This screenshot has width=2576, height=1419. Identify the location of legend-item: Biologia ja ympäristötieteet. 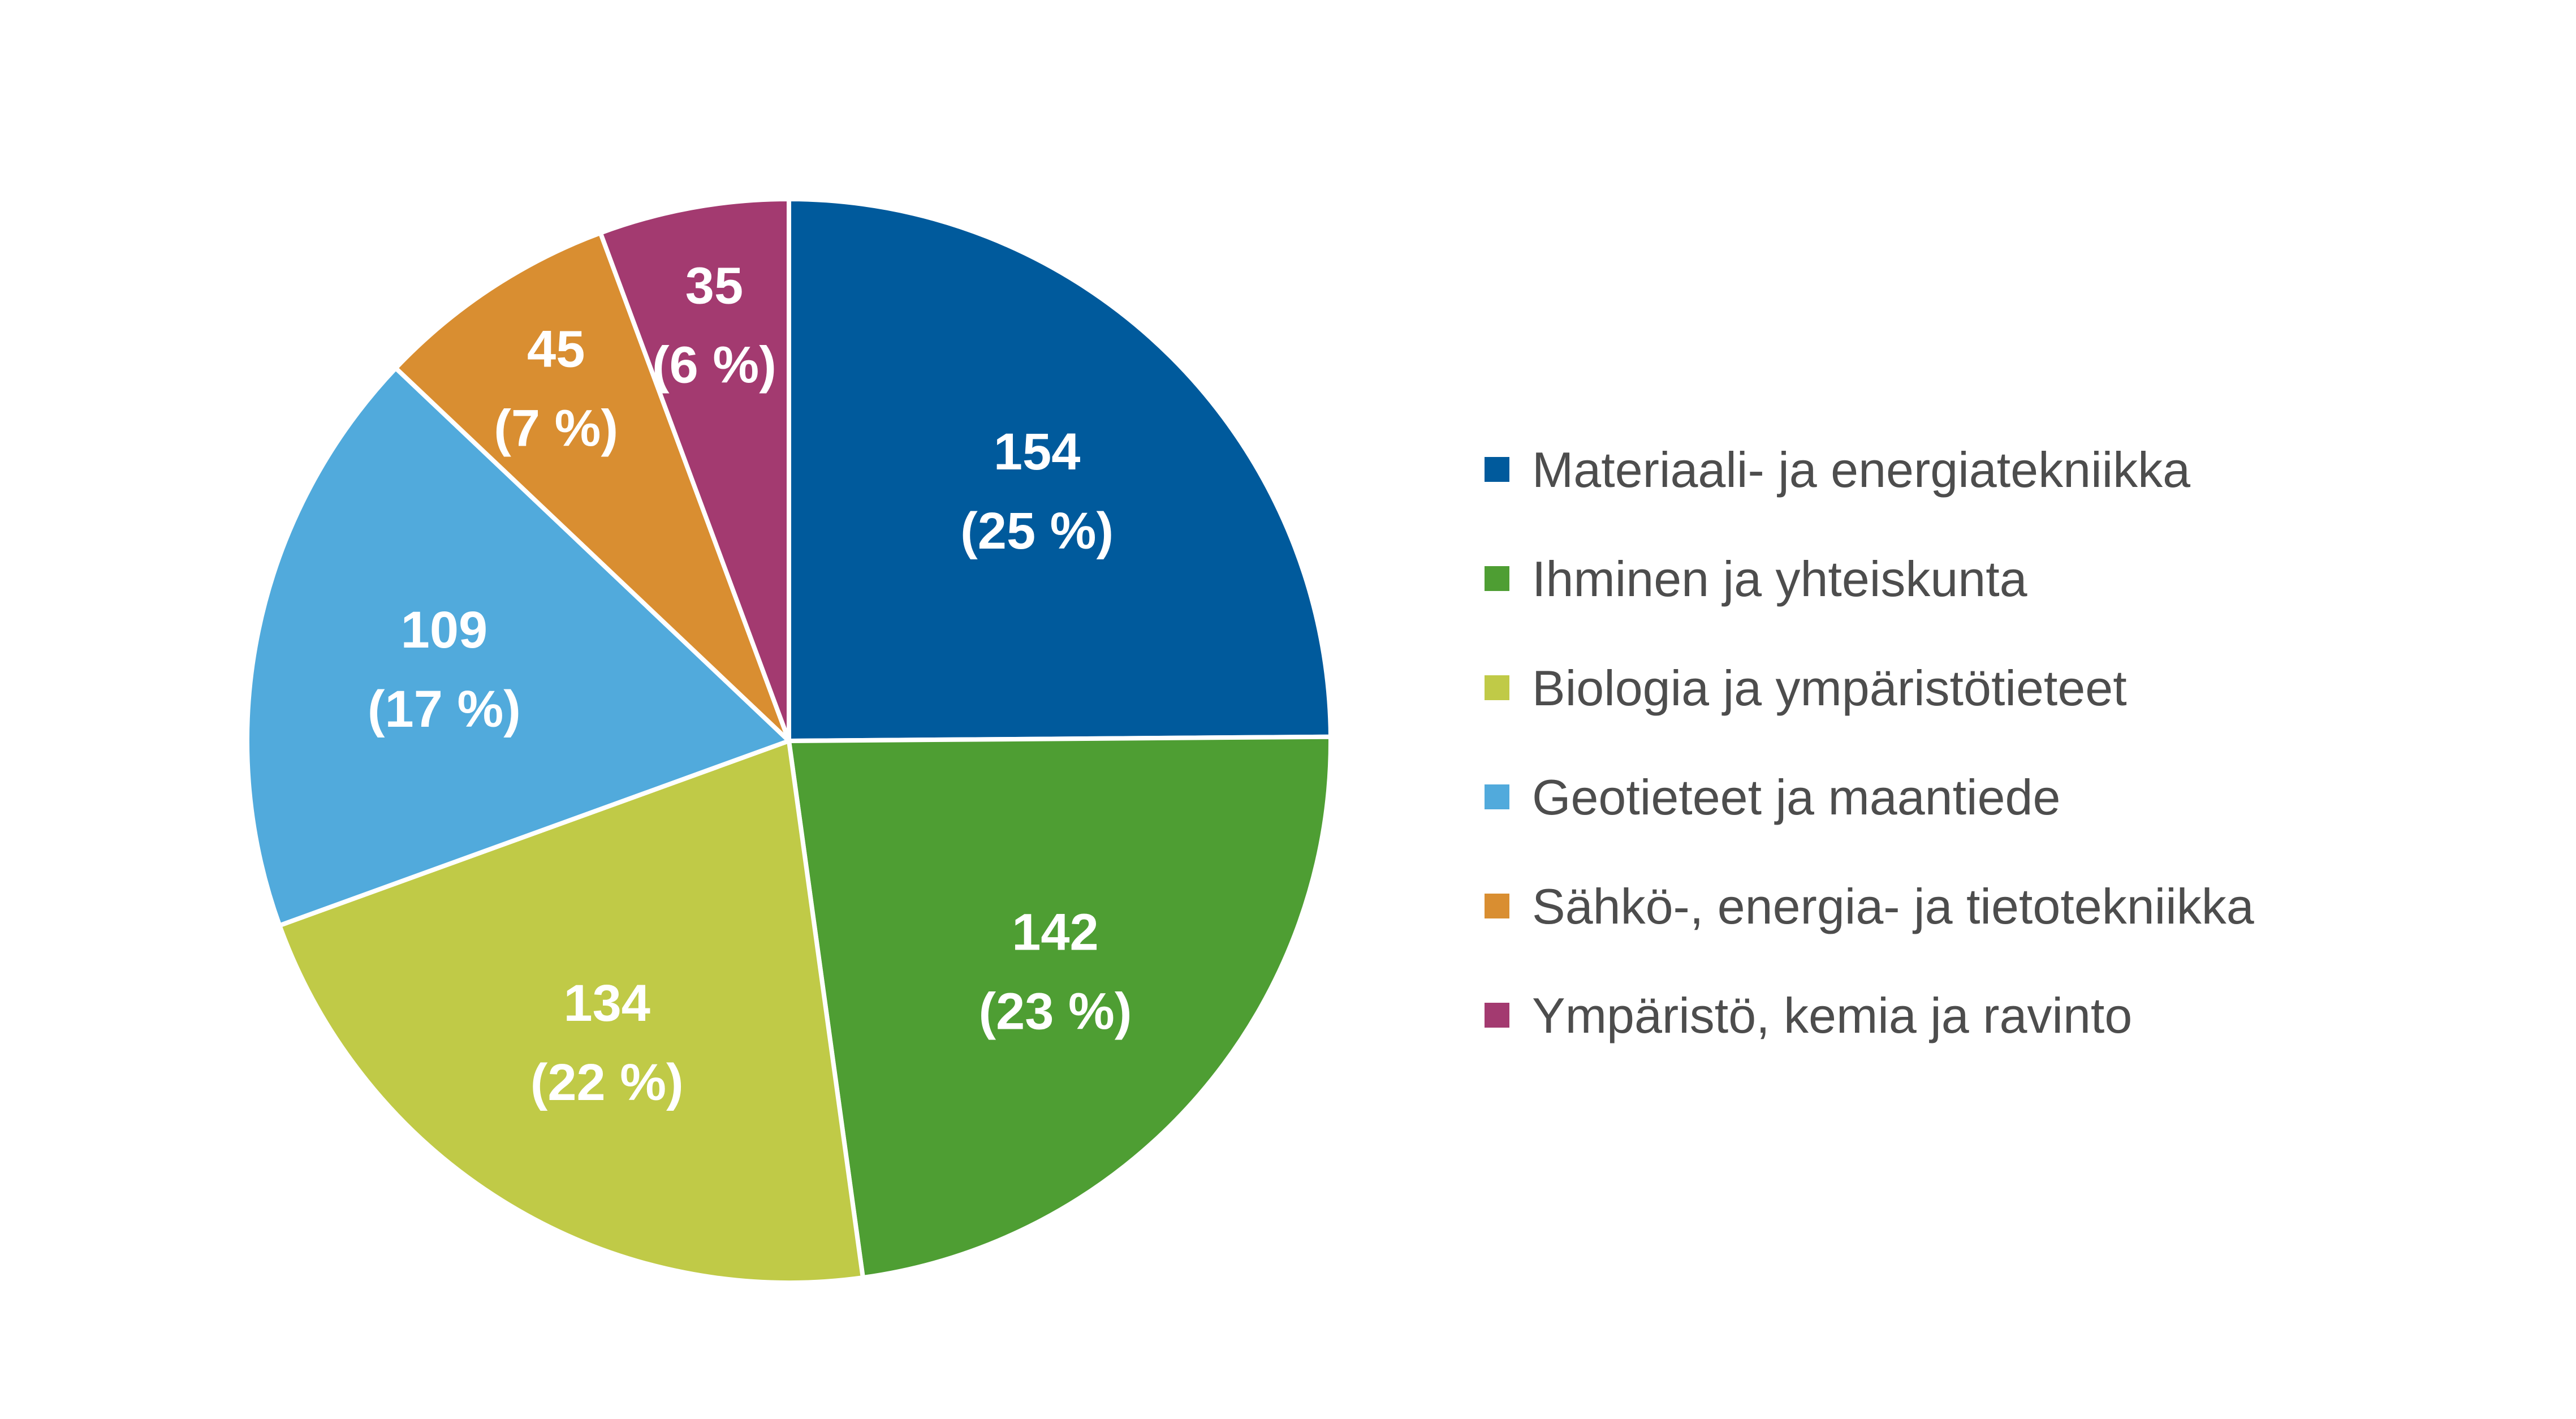
(1806, 688).